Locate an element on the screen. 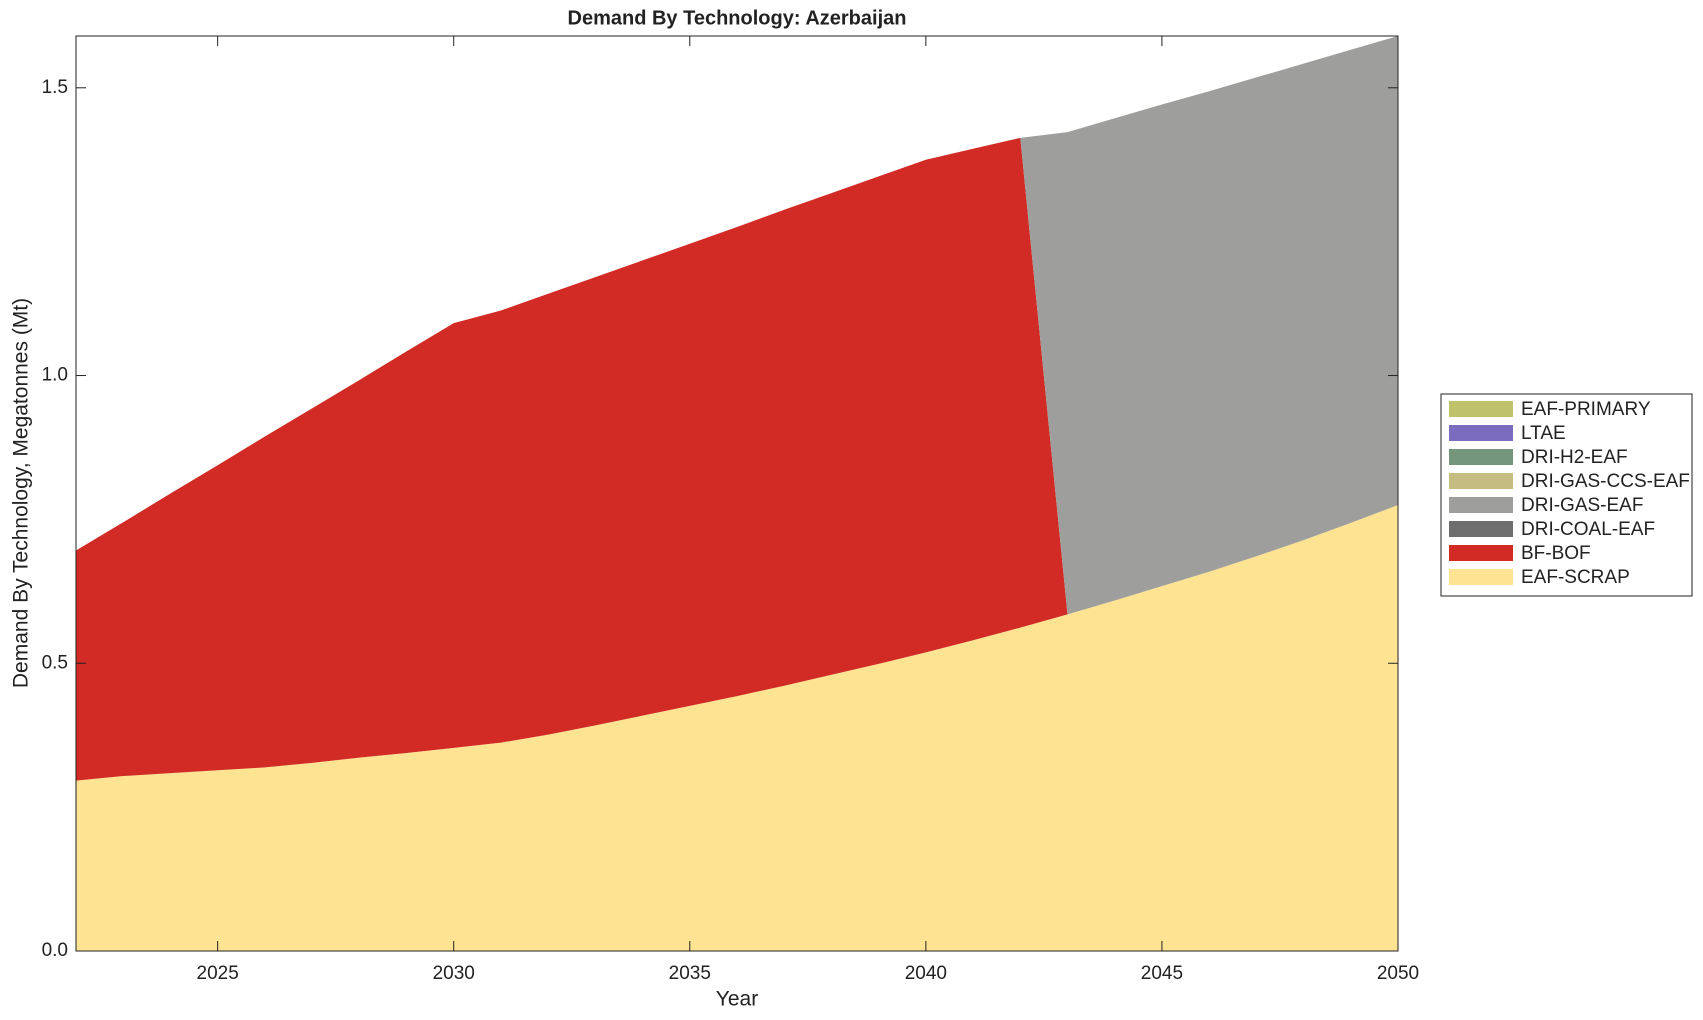  chart-title: Demand By Technology: Azerbaijan is located at coordinates (737, 18).